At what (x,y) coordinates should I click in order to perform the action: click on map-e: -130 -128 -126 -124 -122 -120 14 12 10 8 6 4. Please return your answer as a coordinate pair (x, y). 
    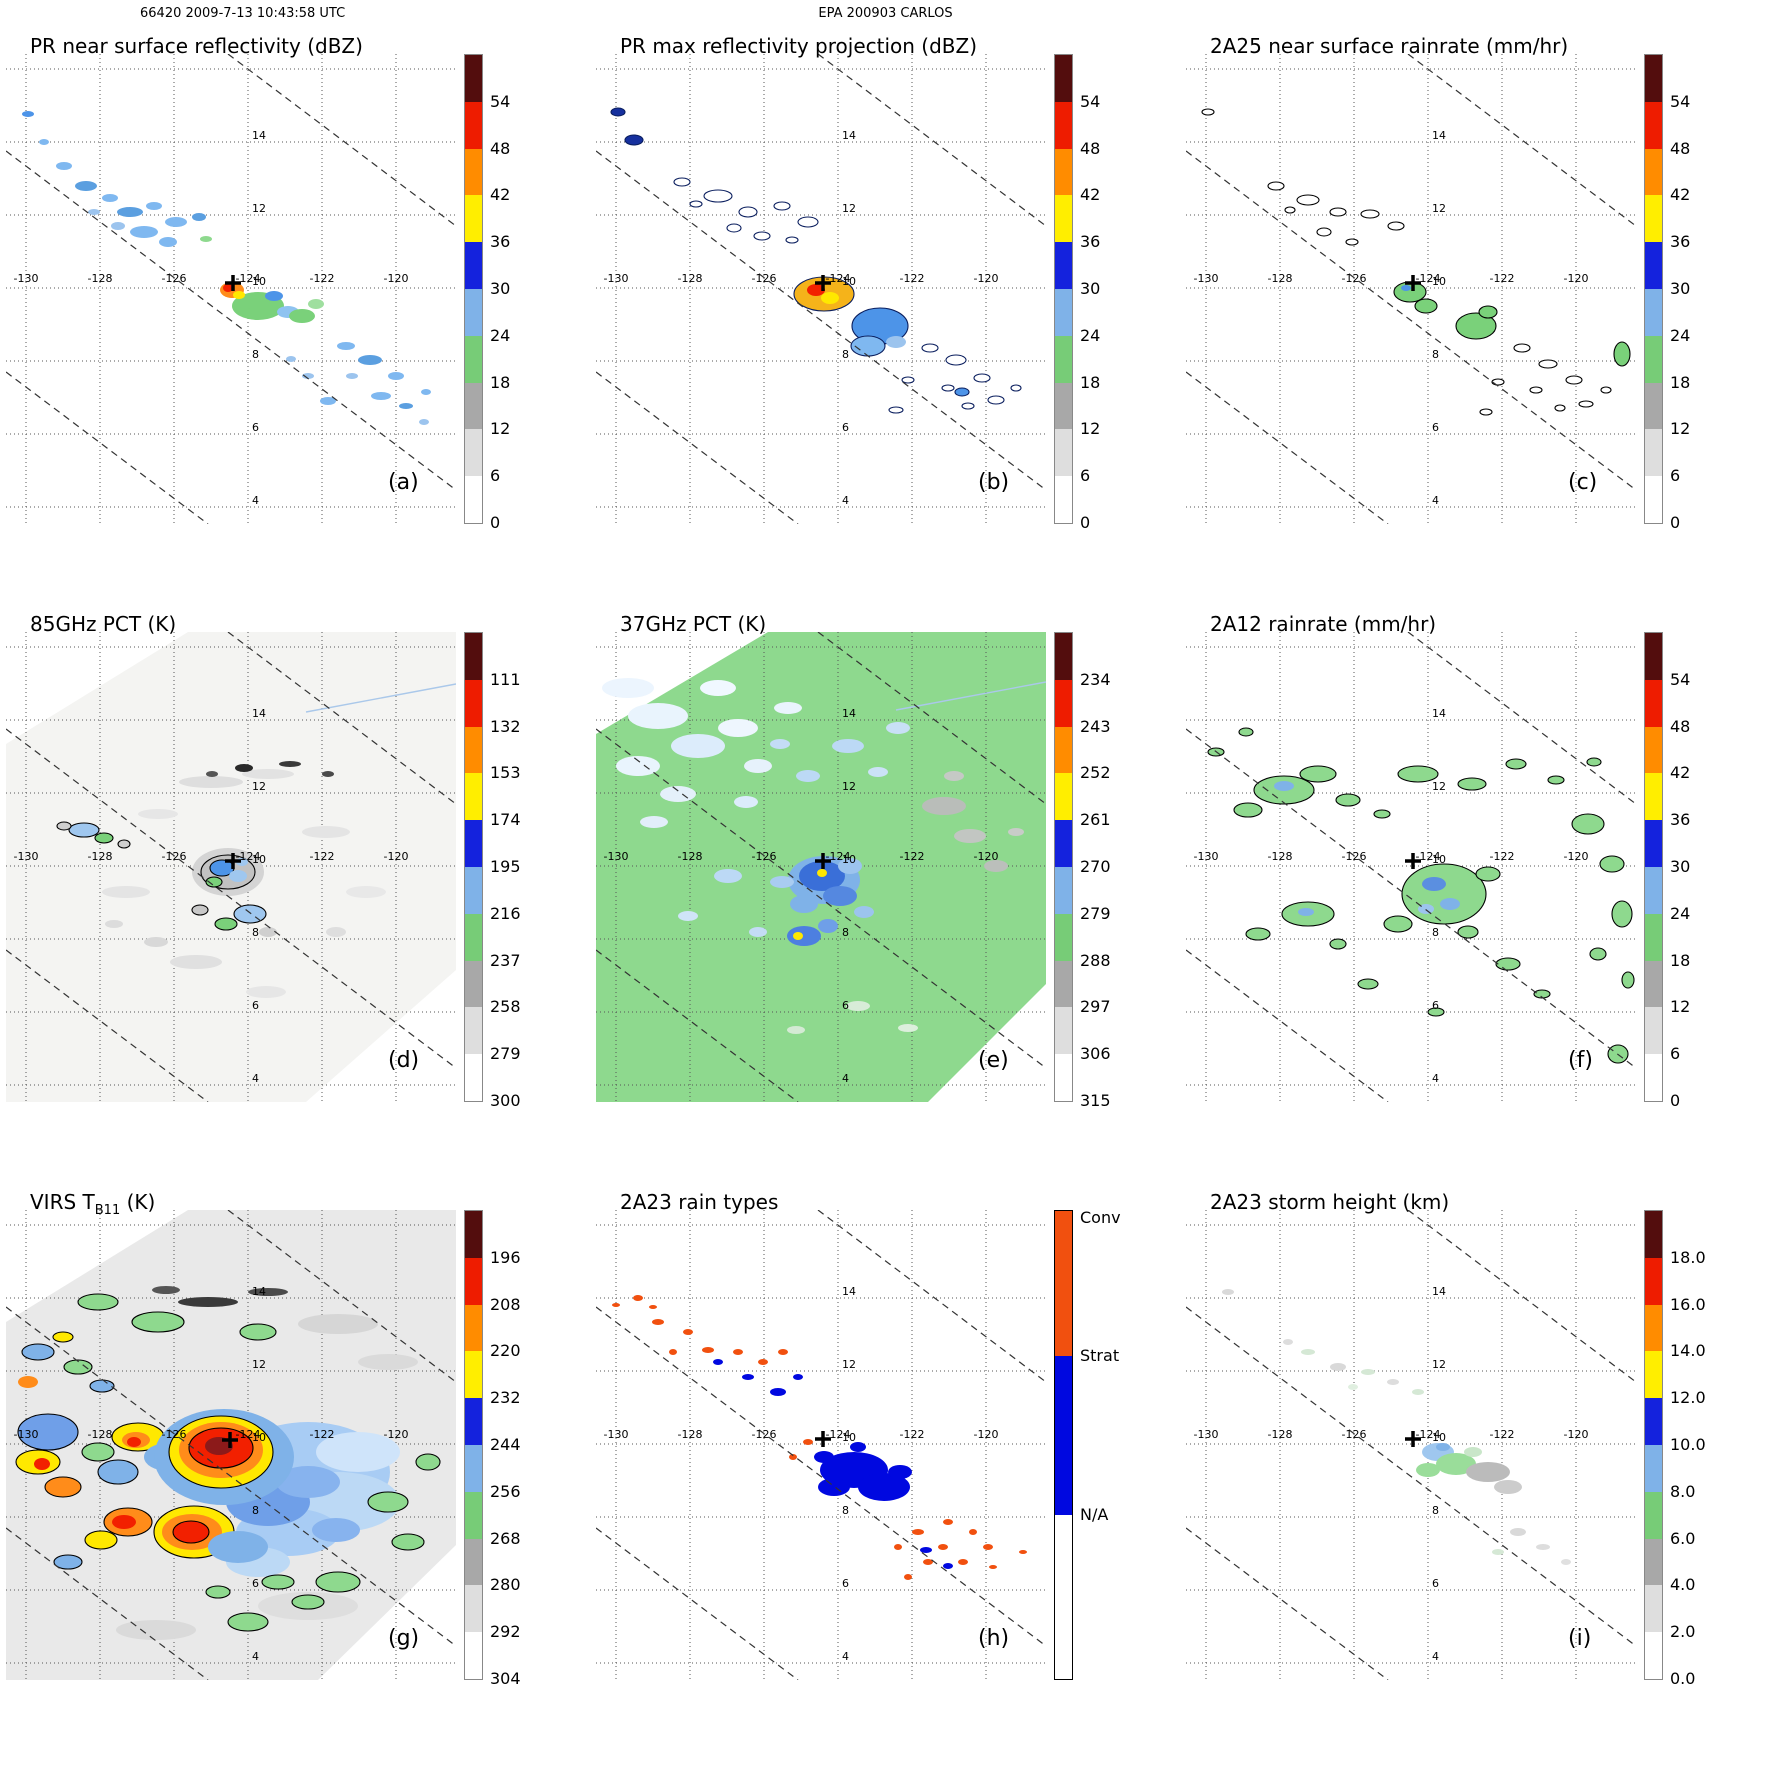
    Looking at the image, I should click on (821, 867).